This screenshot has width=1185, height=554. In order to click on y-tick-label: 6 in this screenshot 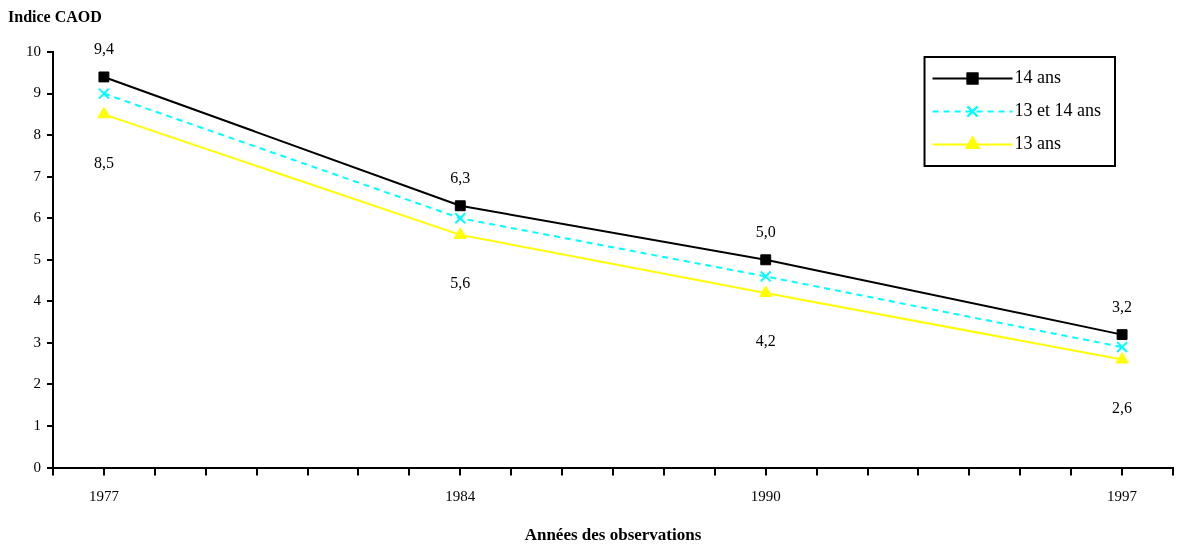, I will do `click(37, 217)`.